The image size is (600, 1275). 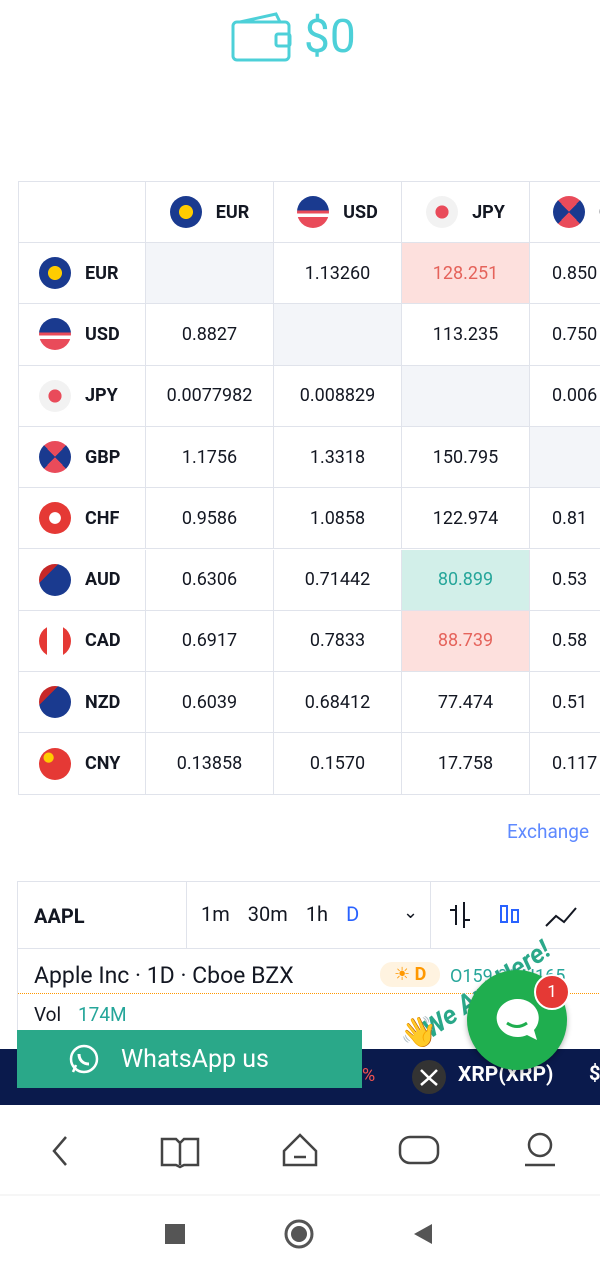 I want to click on exchange-link: Exchange, so click(x=548, y=831).